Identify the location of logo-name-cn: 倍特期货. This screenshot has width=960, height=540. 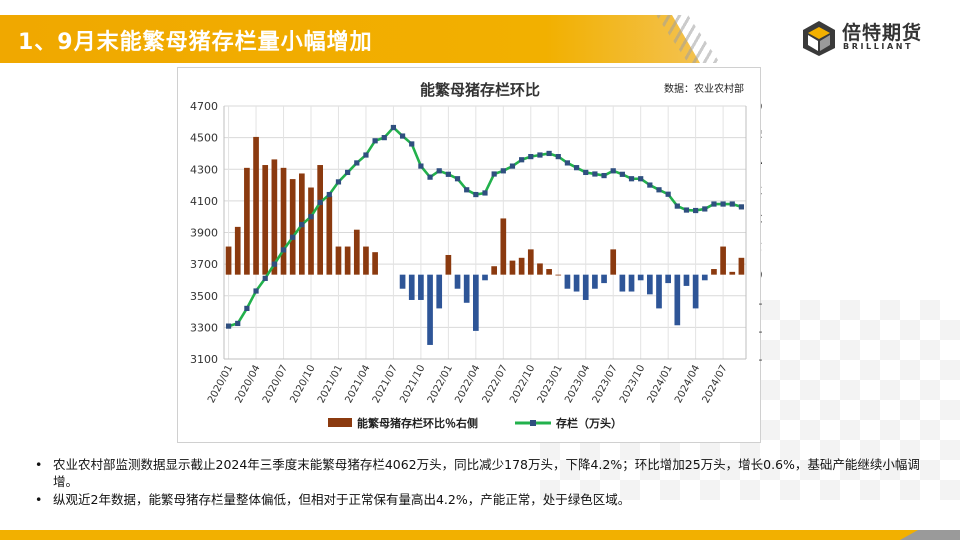
(882, 33).